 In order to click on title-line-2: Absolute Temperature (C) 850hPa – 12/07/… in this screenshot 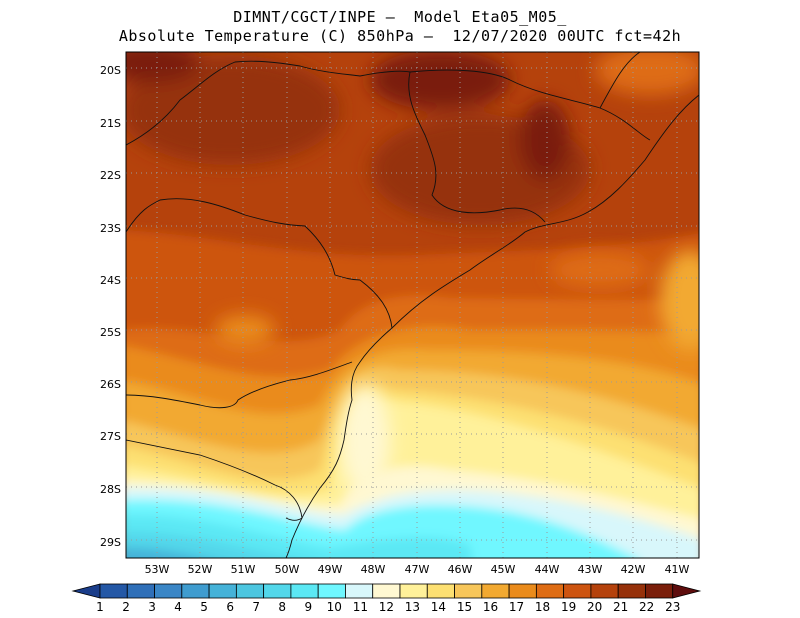, I will do `click(400, 36)`.